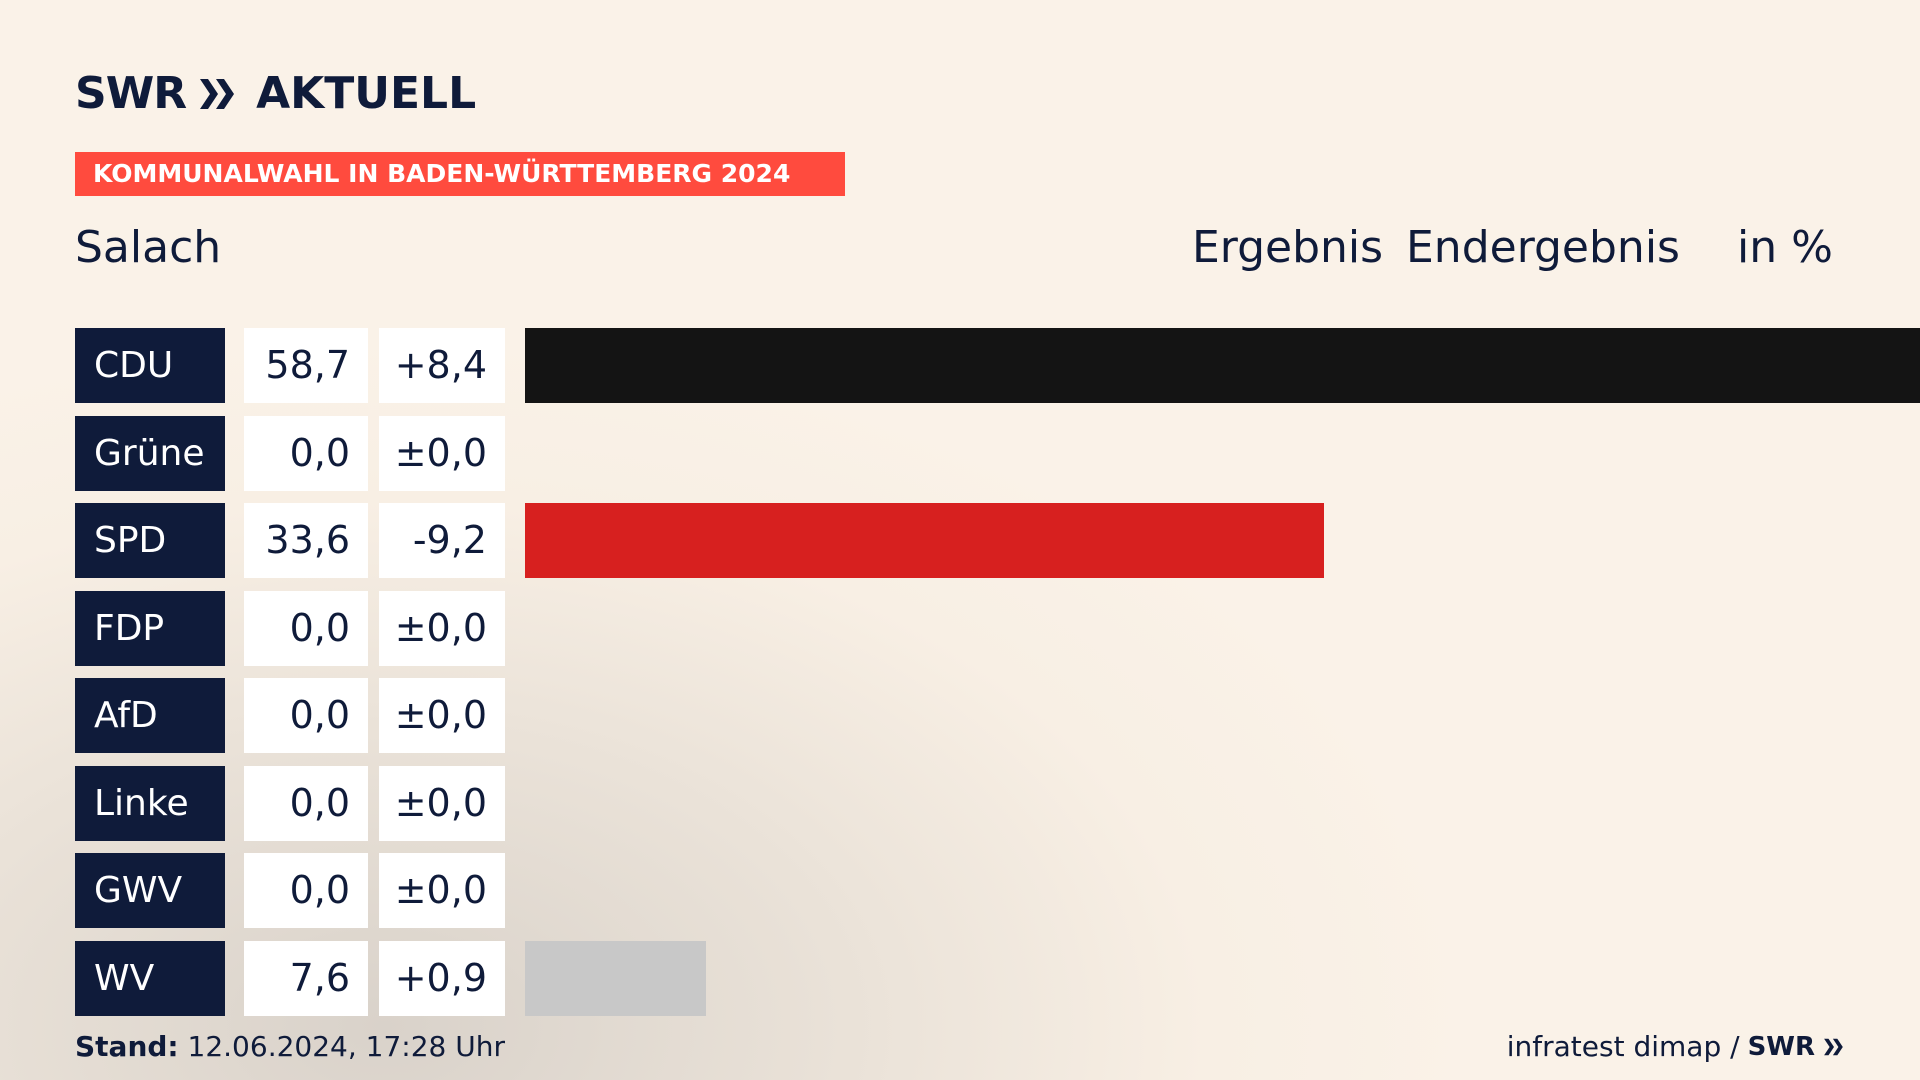 Image resolution: width=1920 pixels, height=1080 pixels. What do you see at coordinates (346, 1046) in the screenshot?
I see `stand-value: 12.06.2024, 17:28 Uhr` at bounding box center [346, 1046].